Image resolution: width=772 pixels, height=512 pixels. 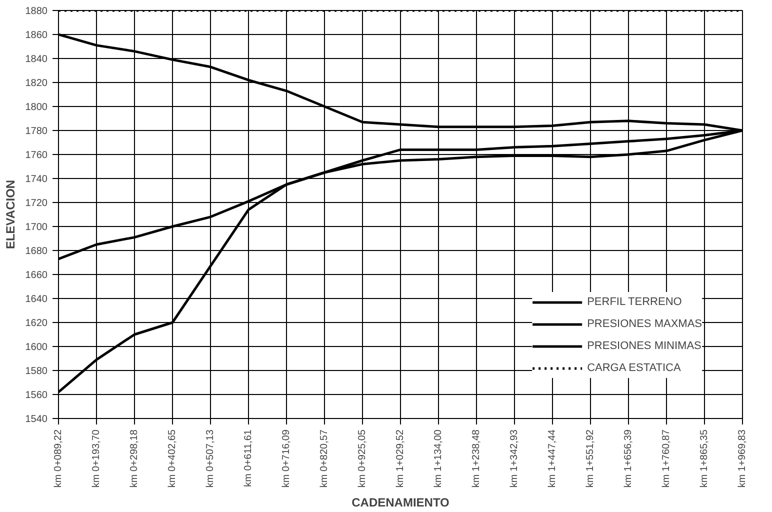 I want to click on legend-label: PERFIL TERRENO, so click(x=634, y=302).